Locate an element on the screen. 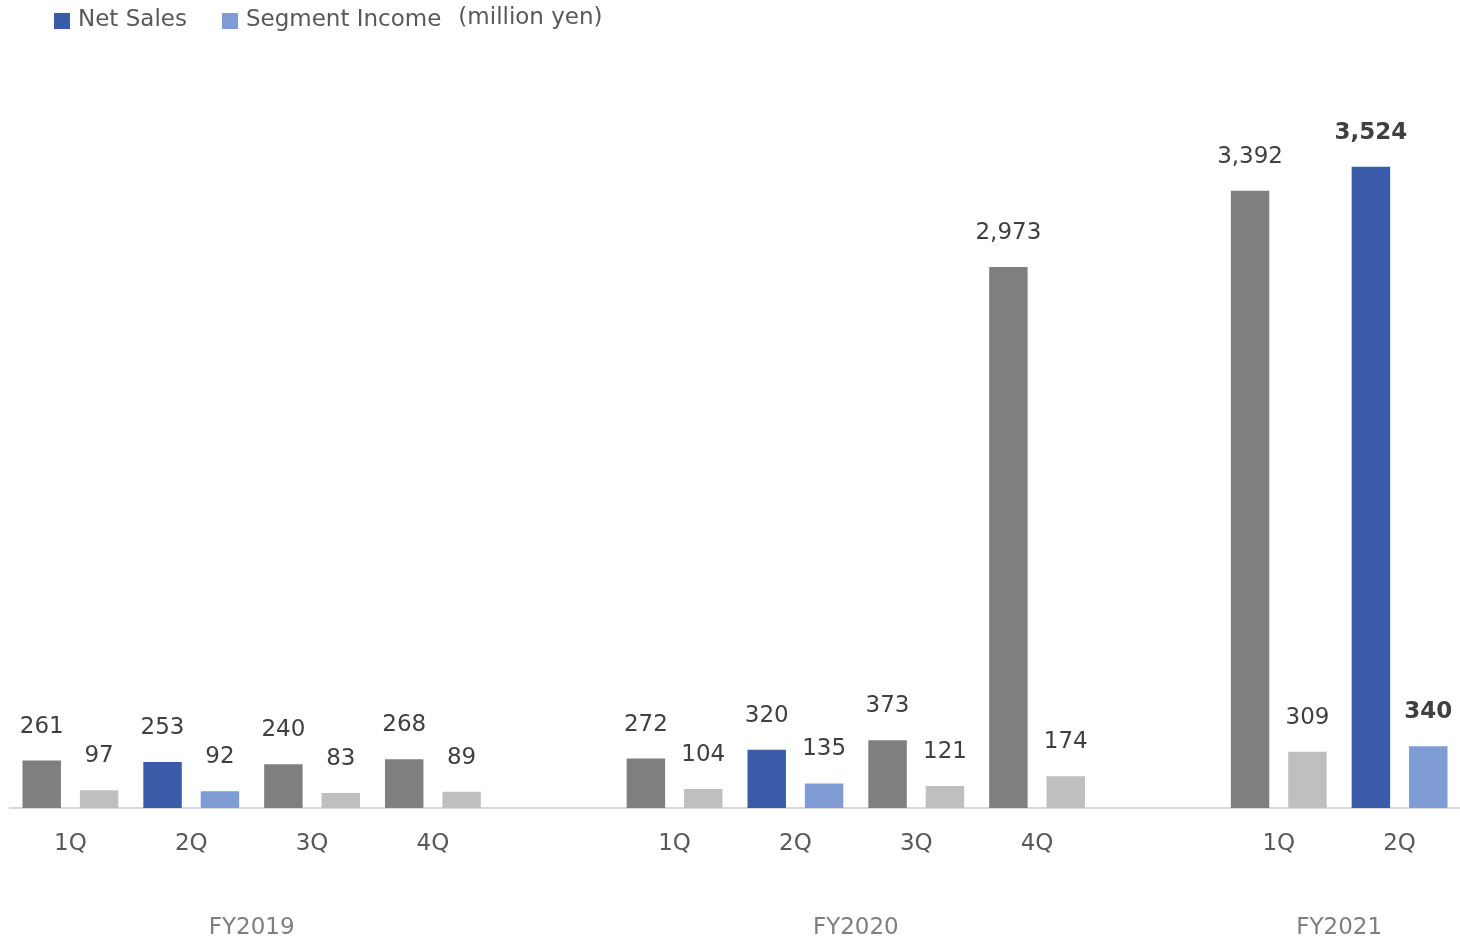 The width and height of the screenshot is (1460, 942). text: FY2019 is located at coordinates (251, 925).